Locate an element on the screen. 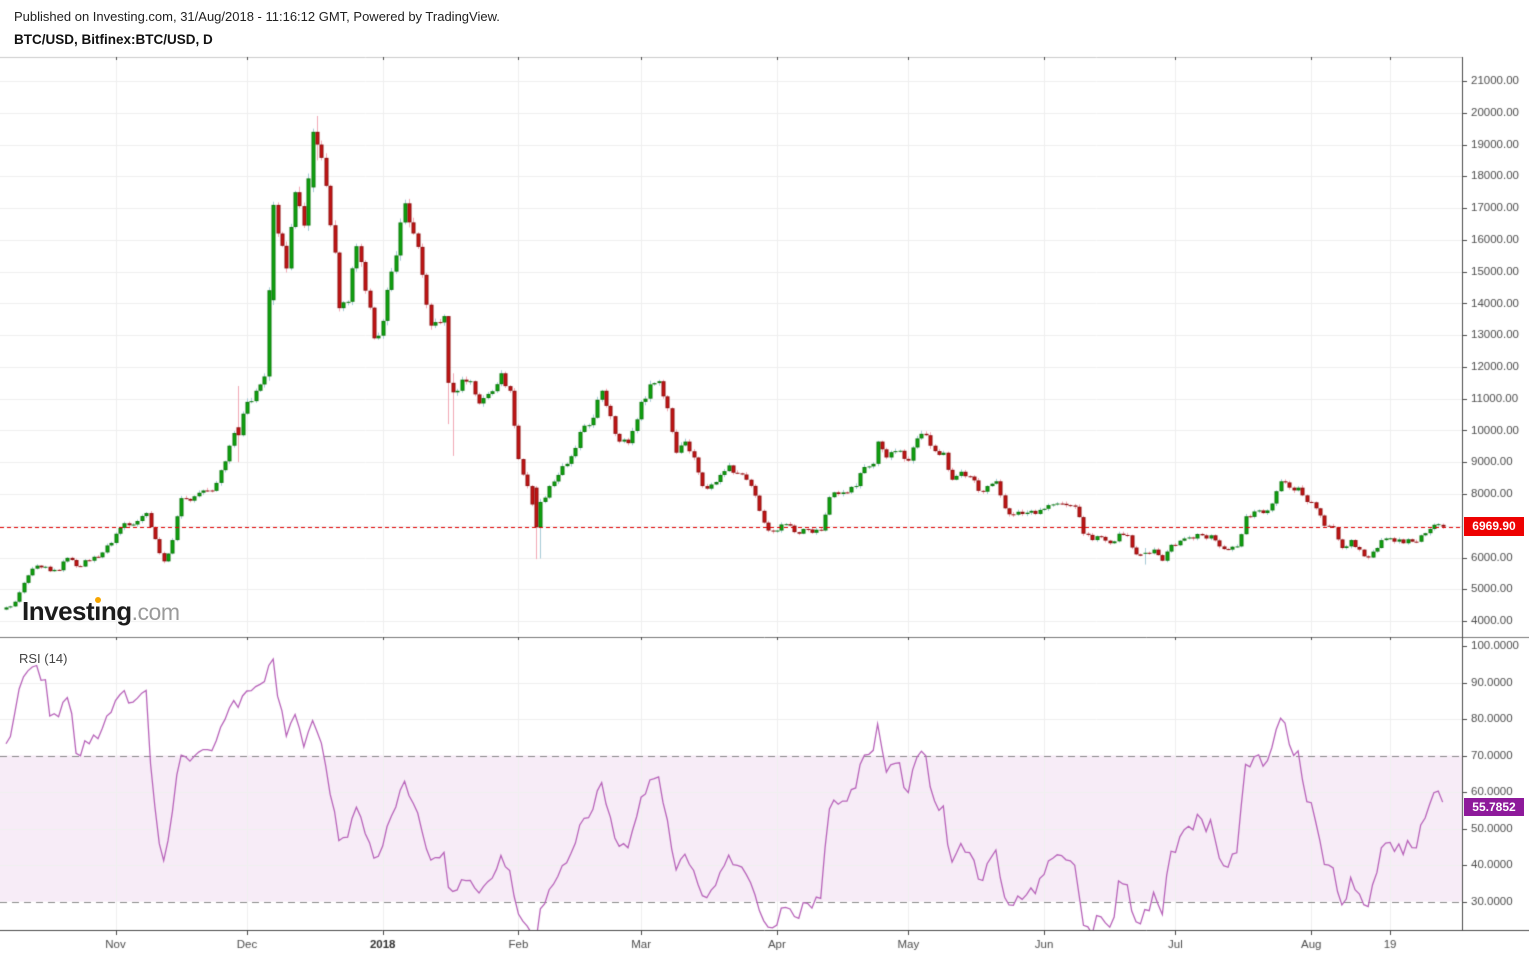 The width and height of the screenshot is (1529, 956). symbol-title: BTC/USD, Bitfinex:BTC/USD, D is located at coordinates (113, 39).